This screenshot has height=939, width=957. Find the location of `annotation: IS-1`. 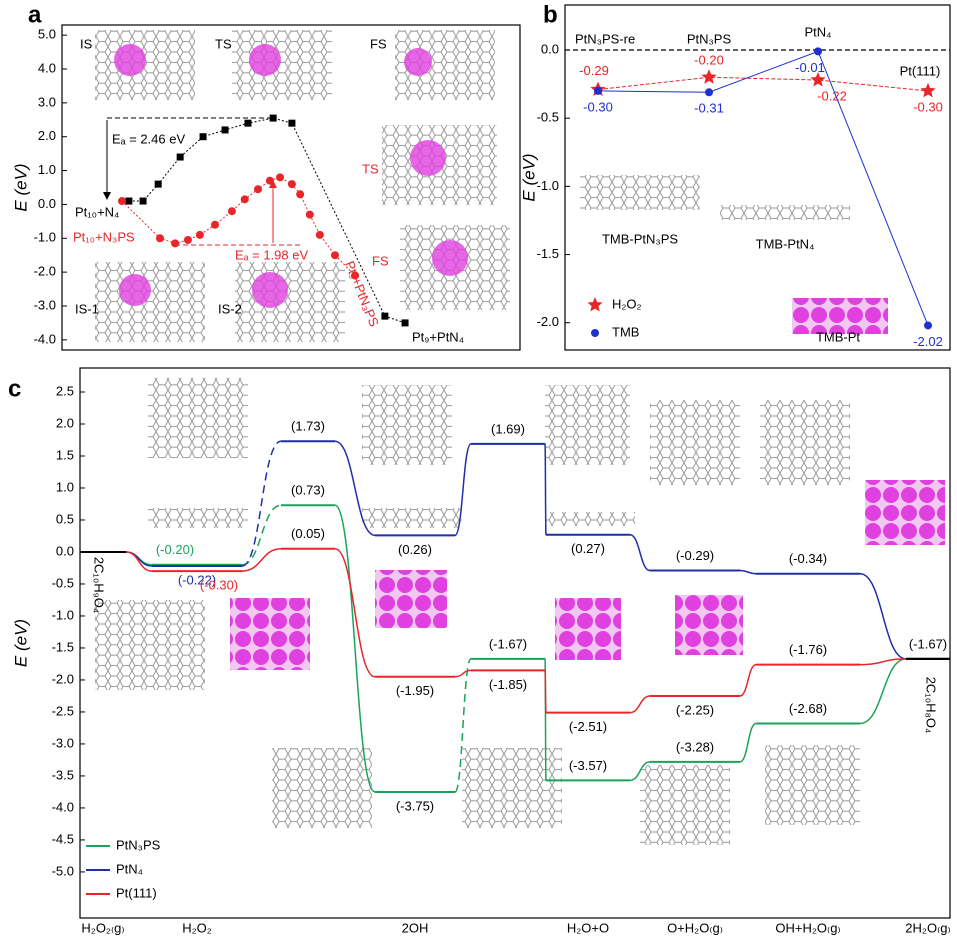

annotation: IS-1 is located at coordinates (87, 308).